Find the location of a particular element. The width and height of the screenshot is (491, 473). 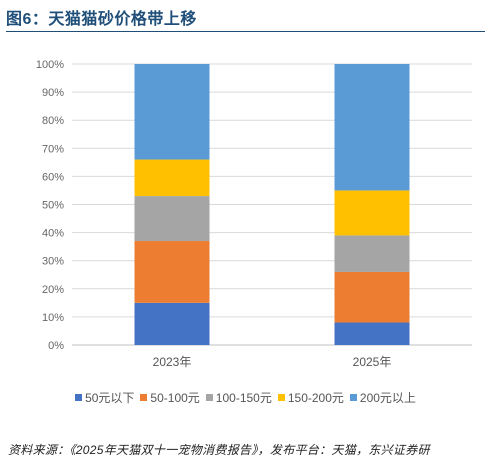

y-tick-label: 90% is located at coordinates (53, 93).